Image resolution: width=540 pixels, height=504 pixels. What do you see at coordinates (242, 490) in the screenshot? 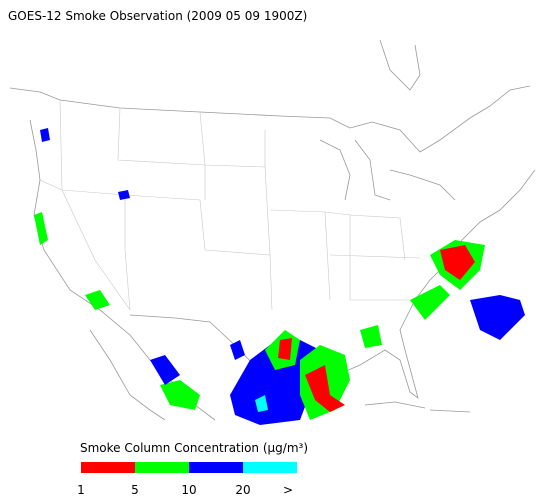
I see `legend-tick-label: 20` at bounding box center [242, 490].